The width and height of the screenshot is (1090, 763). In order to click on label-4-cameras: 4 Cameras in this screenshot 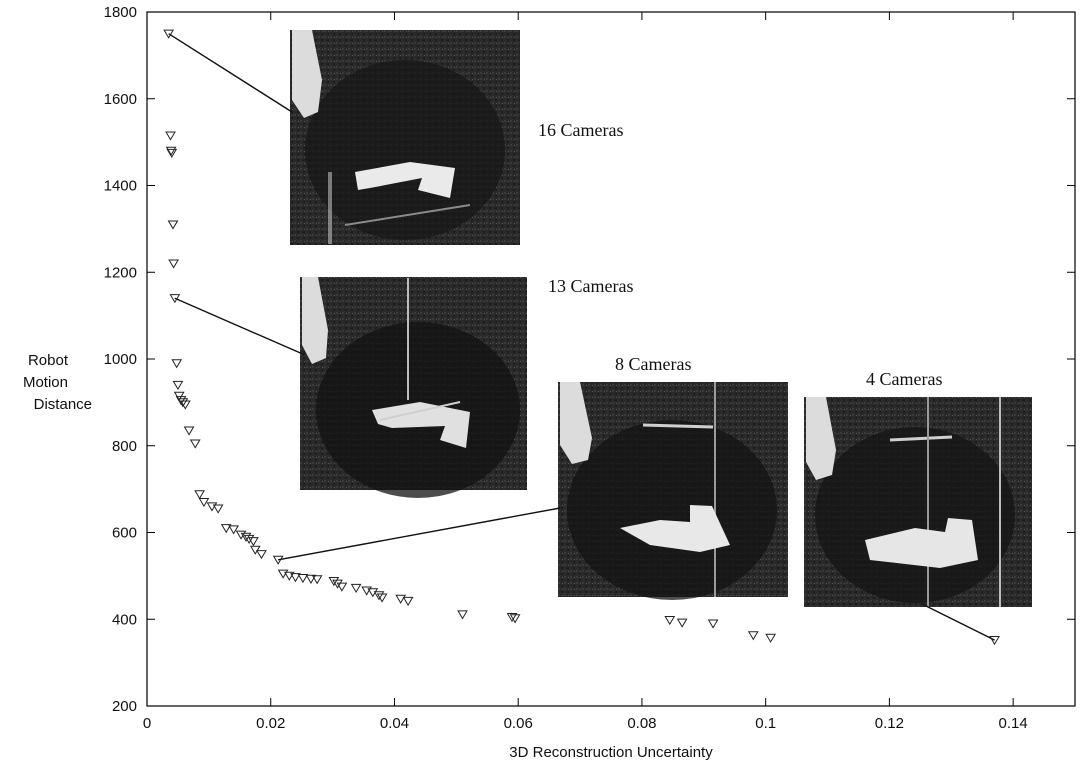, I will do `click(904, 379)`.